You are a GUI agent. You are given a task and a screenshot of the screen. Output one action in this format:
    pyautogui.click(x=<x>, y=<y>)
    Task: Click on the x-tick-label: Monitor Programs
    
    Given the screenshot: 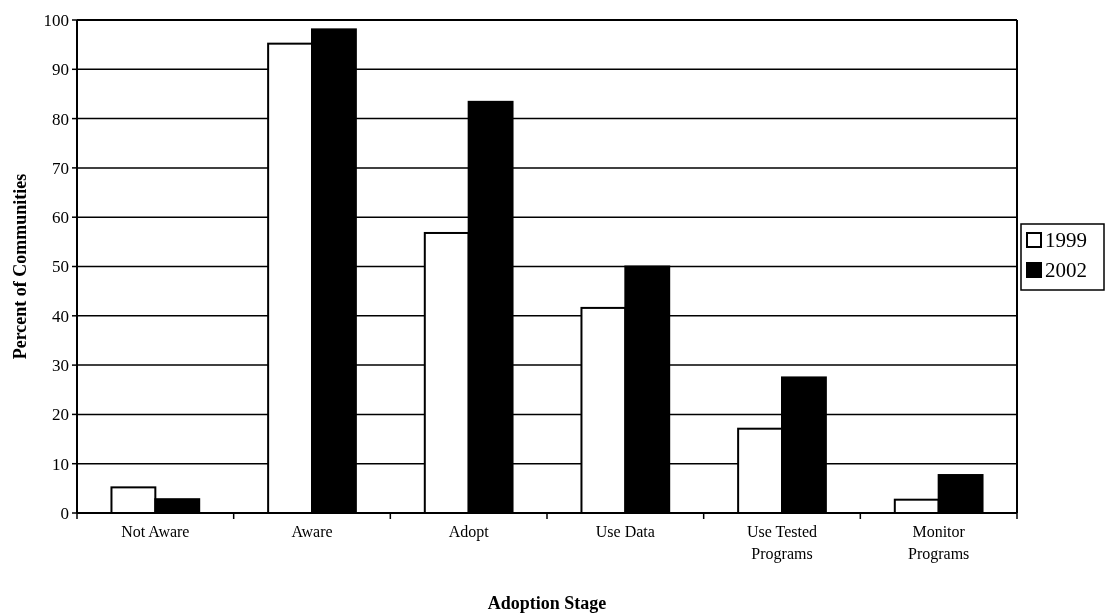 What is the action you would take?
    pyautogui.click(x=939, y=543)
    